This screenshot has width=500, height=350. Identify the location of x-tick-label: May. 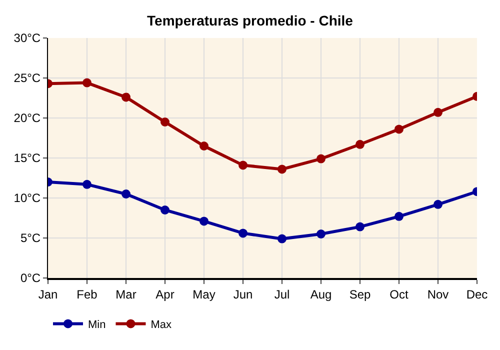
(204, 294).